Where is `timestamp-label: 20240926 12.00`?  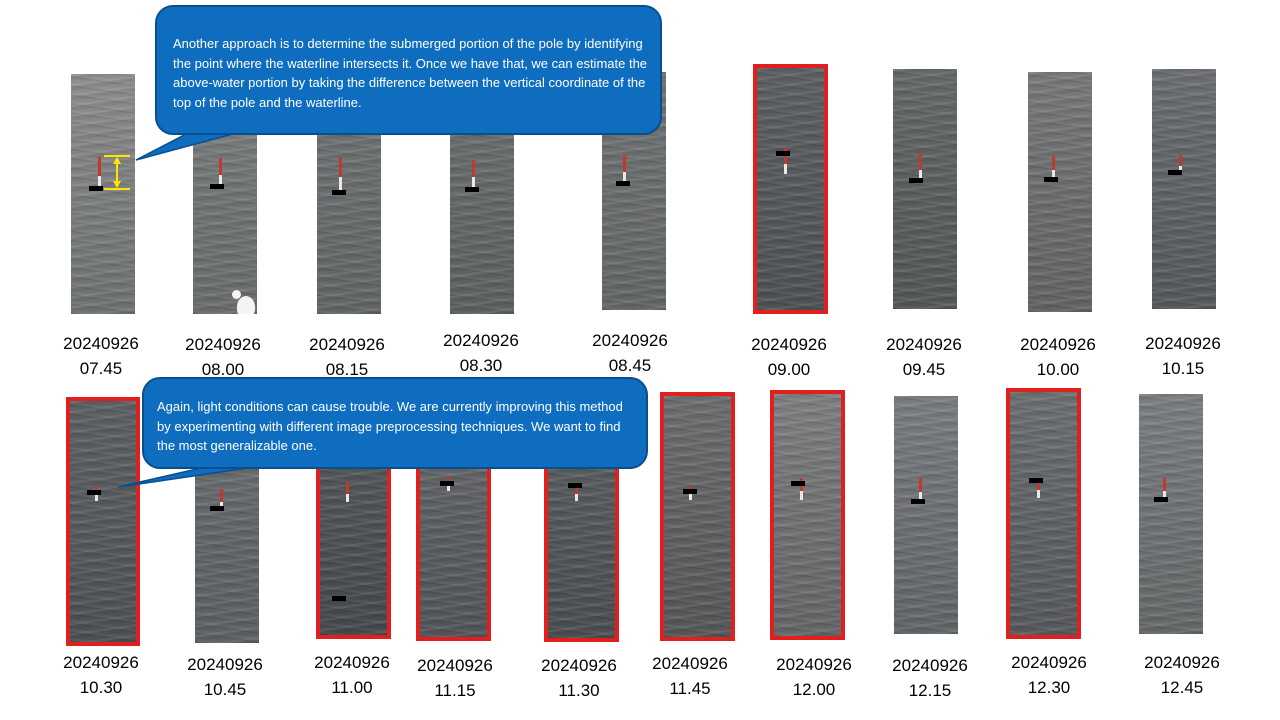 timestamp-label: 20240926 12.00 is located at coordinates (814, 677).